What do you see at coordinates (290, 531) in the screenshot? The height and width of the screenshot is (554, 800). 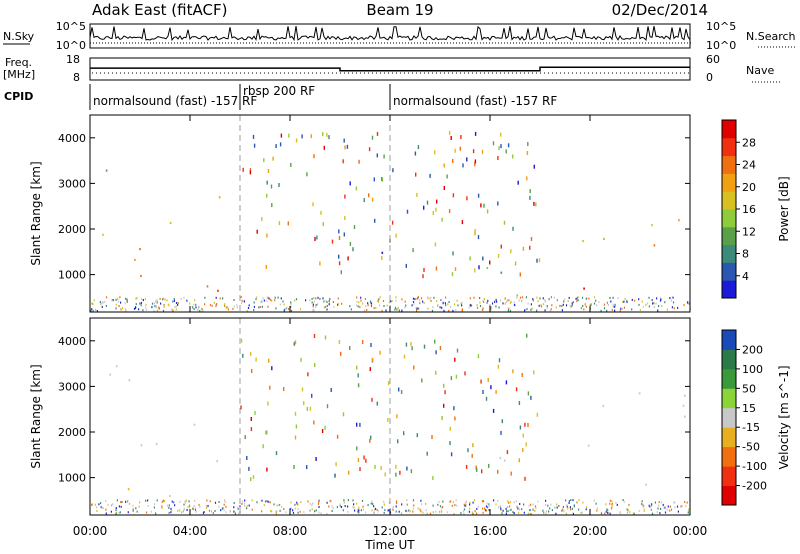 I see `time-tick-label: 08:00` at bounding box center [290, 531].